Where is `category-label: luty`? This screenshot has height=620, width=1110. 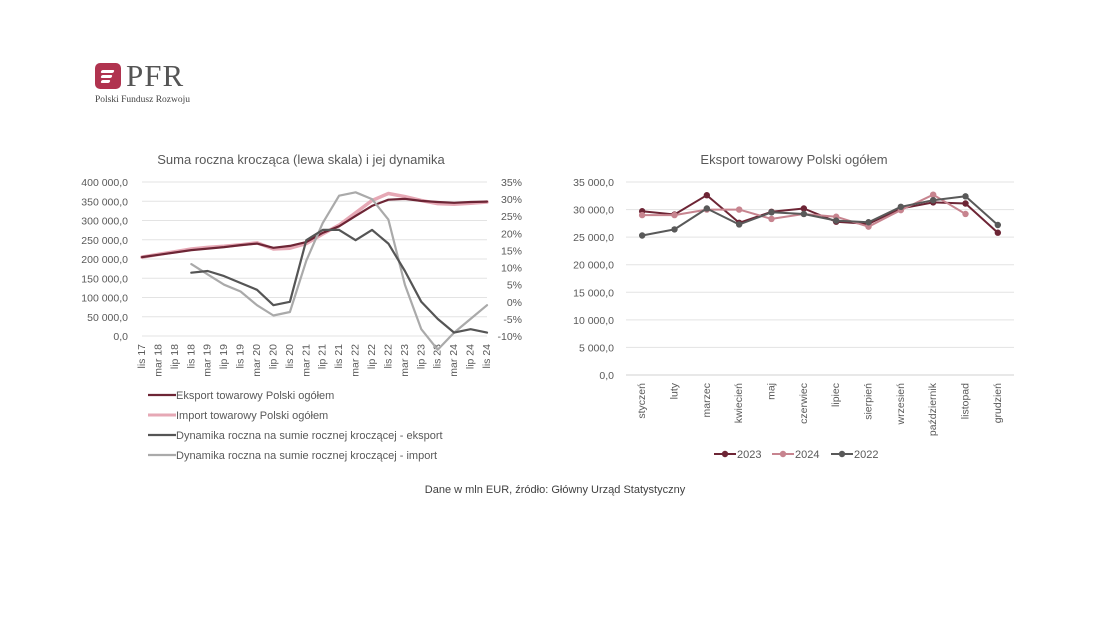 category-label: luty is located at coordinates (675, 390).